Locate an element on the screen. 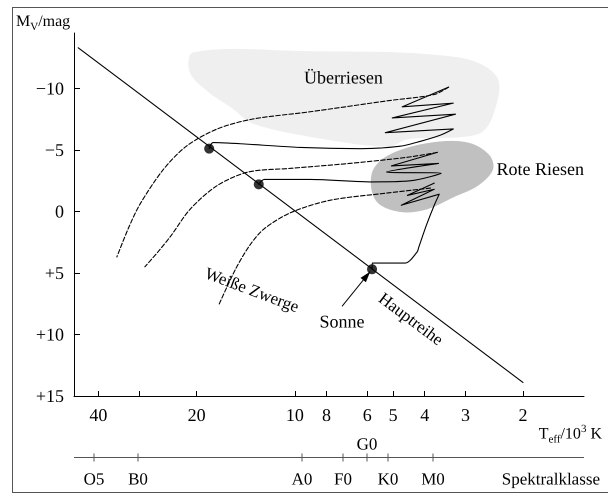  y-tick-label: −10 is located at coordinates (50, 88).